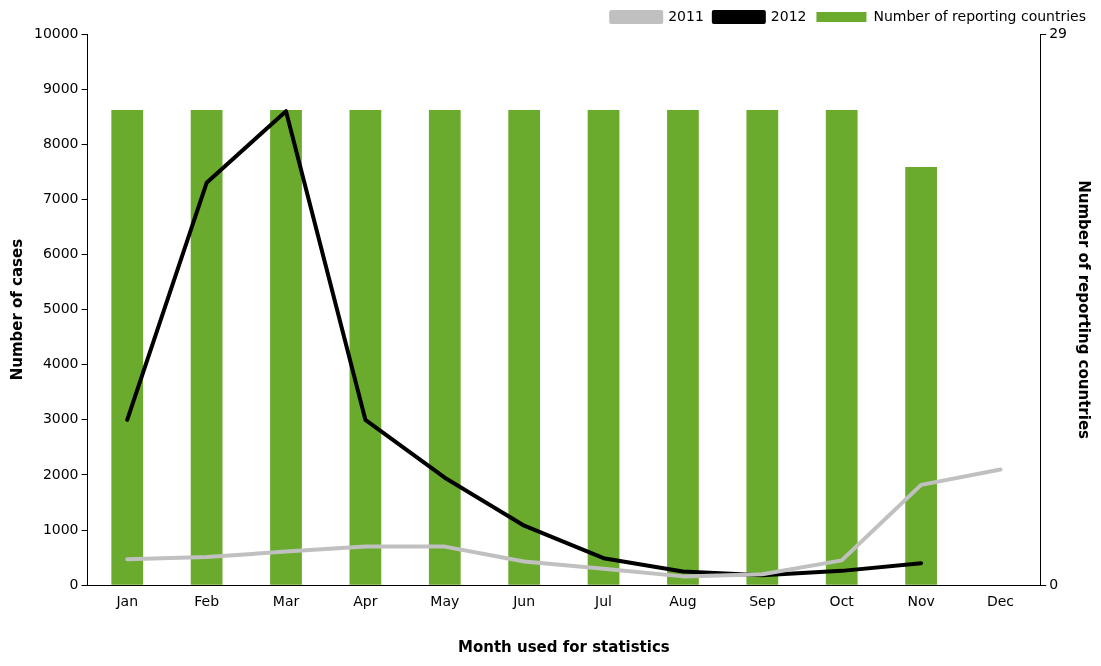 The image size is (1101, 666). I want to click on y-tick-label: 3000, so click(60, 418).